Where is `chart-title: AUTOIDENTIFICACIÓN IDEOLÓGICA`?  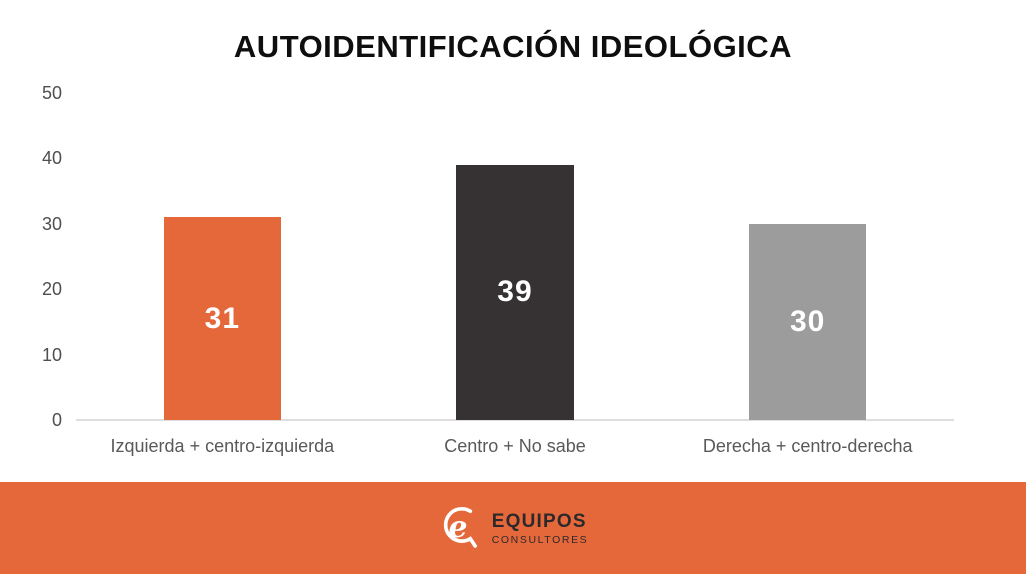
chart-title: AUTOIDENTIFICACIÓN IDEOLÓGICA is located at coordinates (513, 46).